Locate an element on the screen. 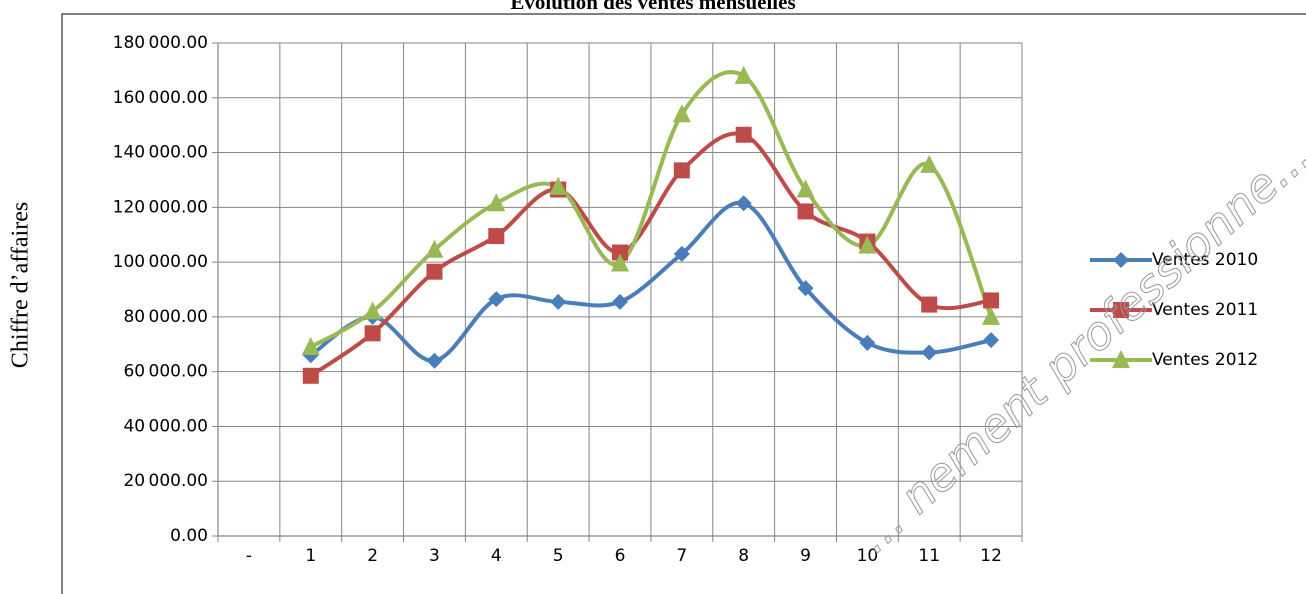  y-tick-label: 0.00 is located at coordinates (189, 536).